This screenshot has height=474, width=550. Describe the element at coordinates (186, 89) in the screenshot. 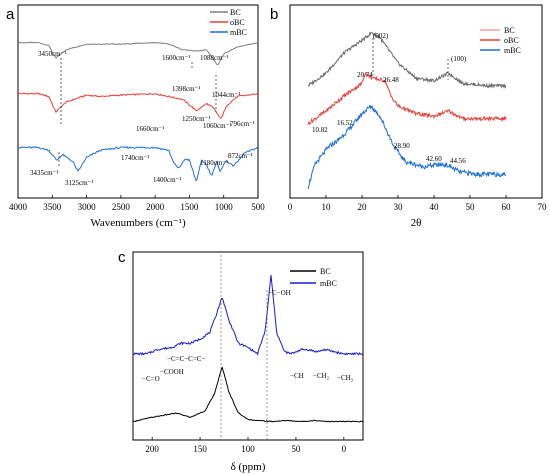

I see `annotation-obc-1398: 1398cm⁻¹` at that location.